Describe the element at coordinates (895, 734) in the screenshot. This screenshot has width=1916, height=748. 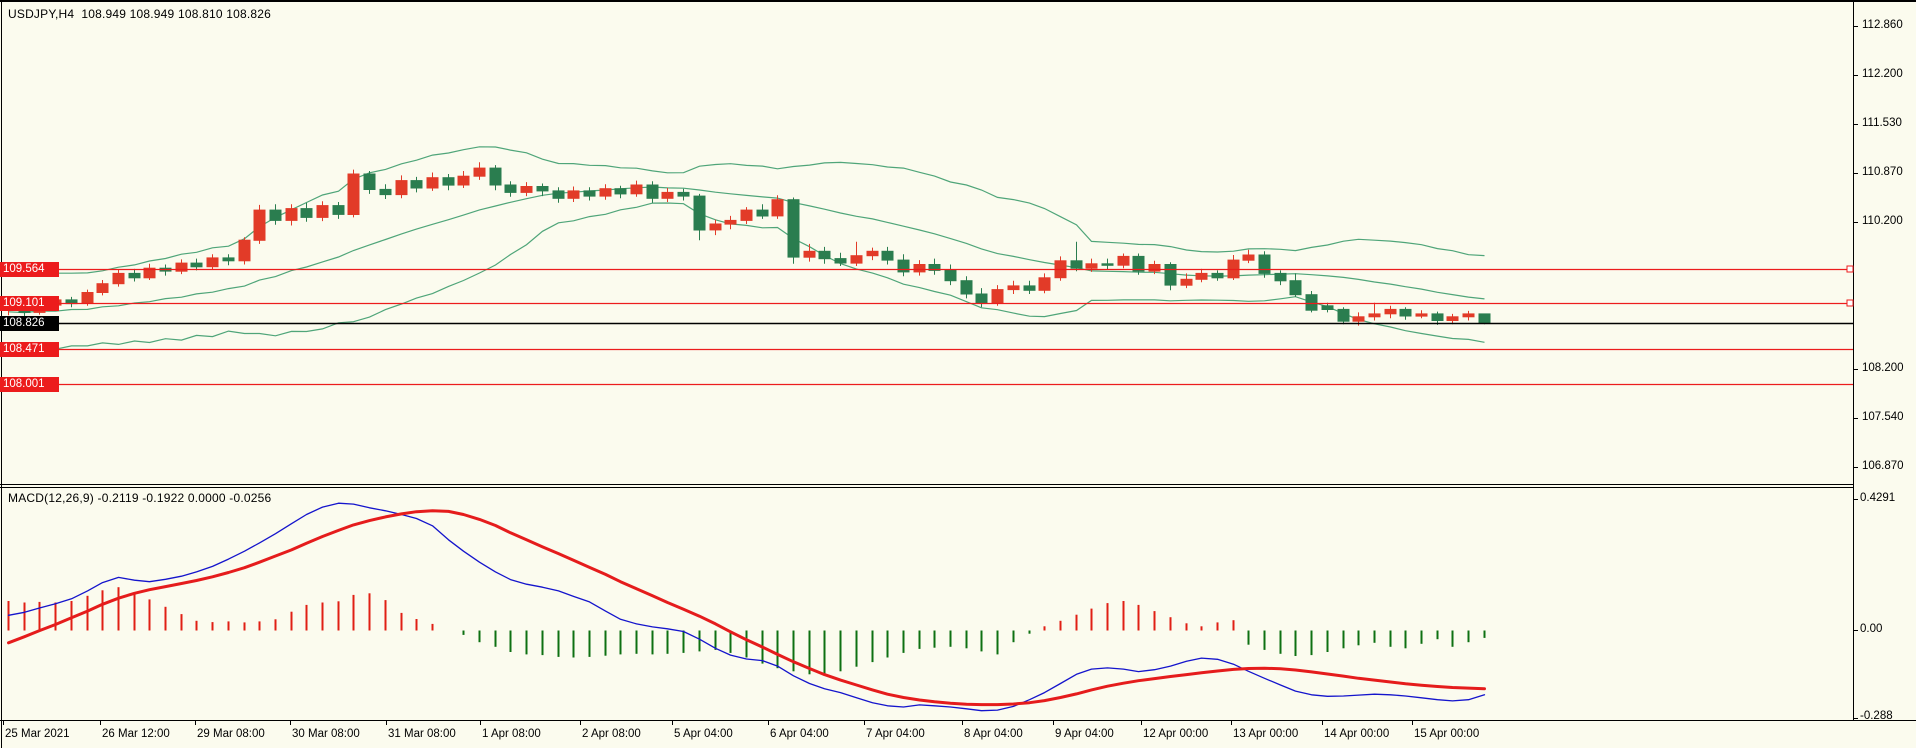
I see `time-axis-label: 7 Apr 04:00` at that location.